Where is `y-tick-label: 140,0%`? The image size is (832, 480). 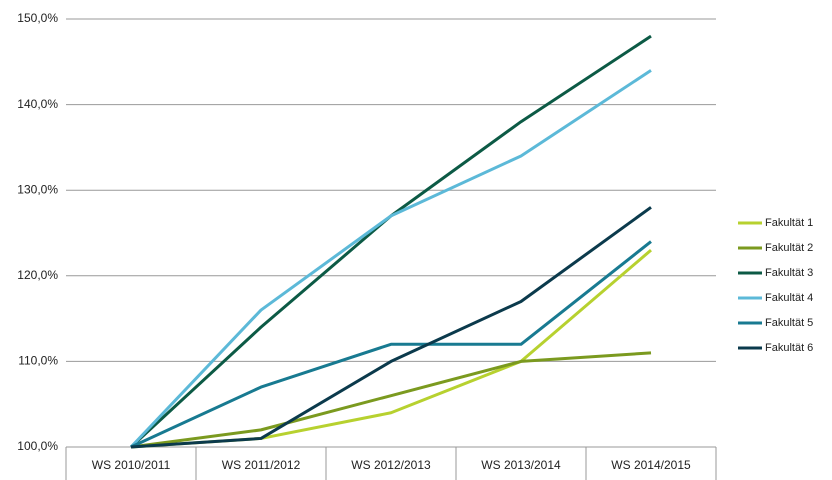
y-tick-label: 140,0% is located at coordinates (37, 104).